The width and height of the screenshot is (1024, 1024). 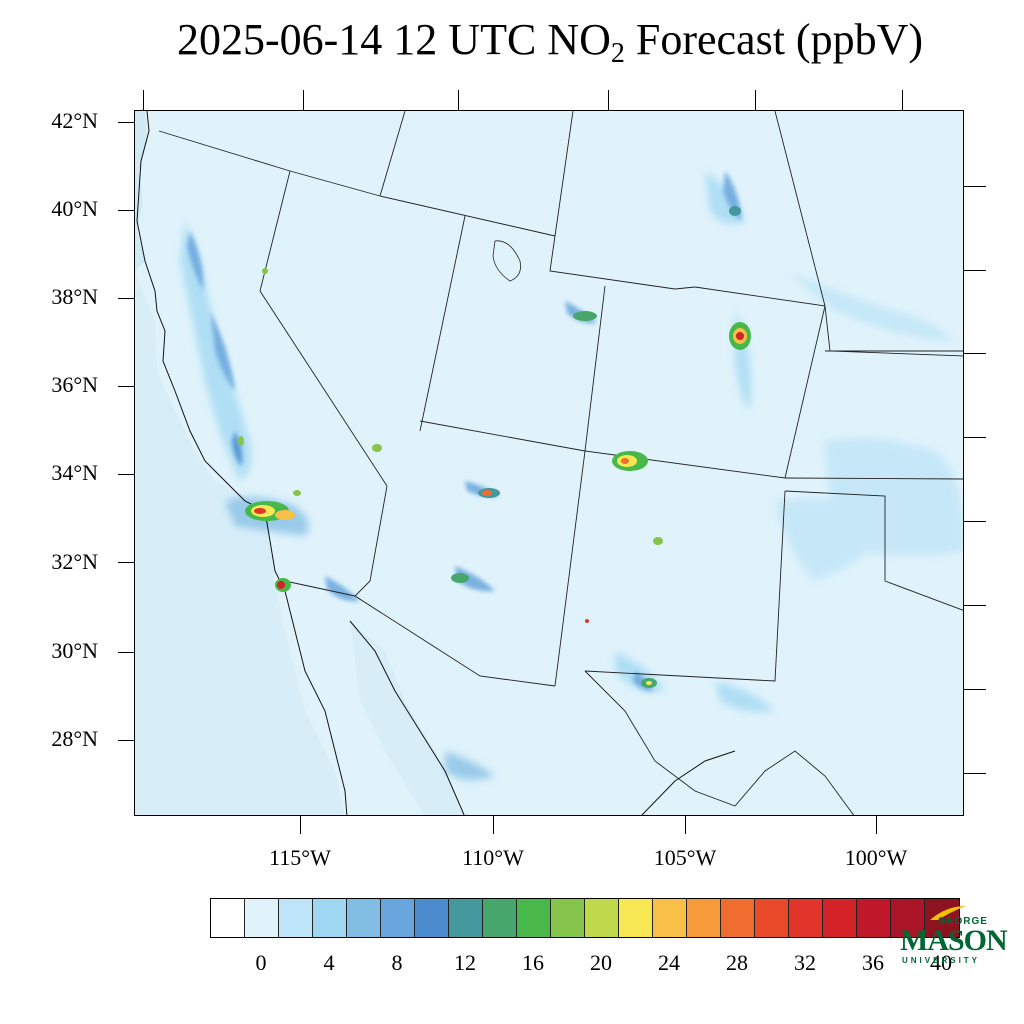 I want to click on colorbar-label-24: 24, so click(x=669, y=962).